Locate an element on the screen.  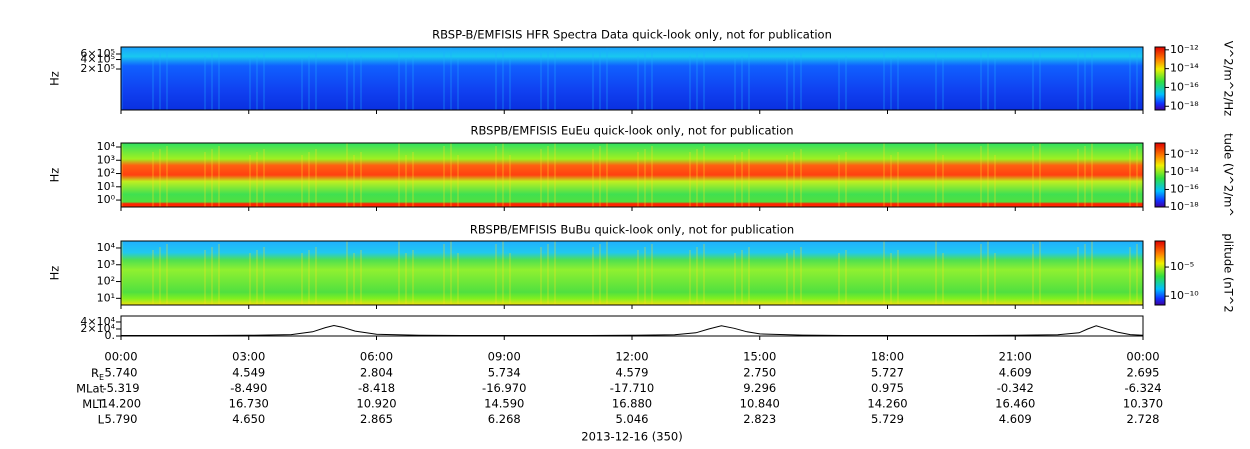
y-tick-label: 10¹ is located at coordinates (106, 186).